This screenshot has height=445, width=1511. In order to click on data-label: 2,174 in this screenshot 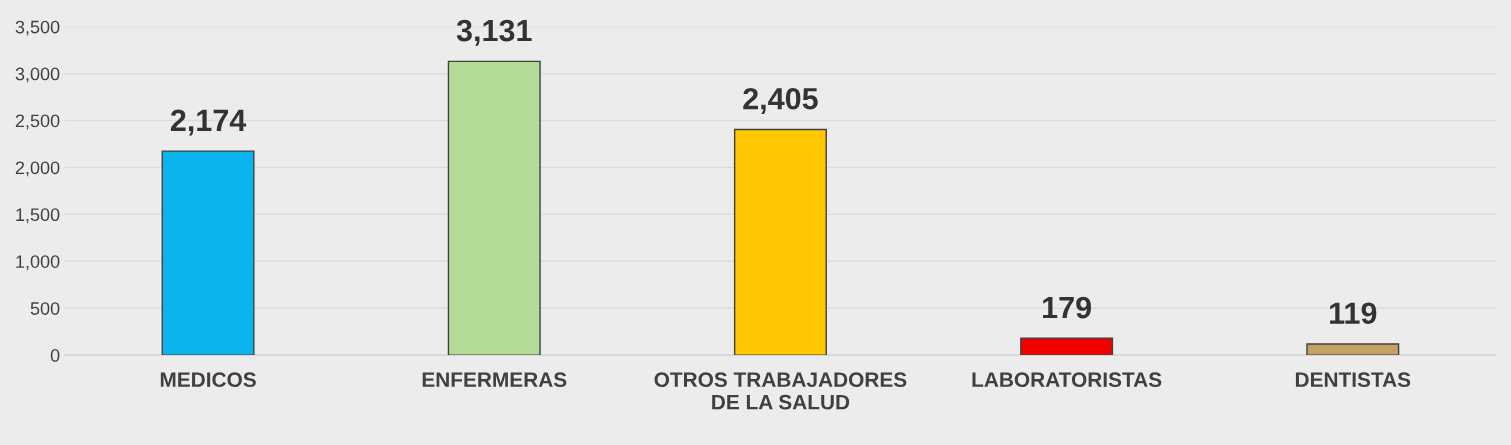, I will do `click(208, 122)`.